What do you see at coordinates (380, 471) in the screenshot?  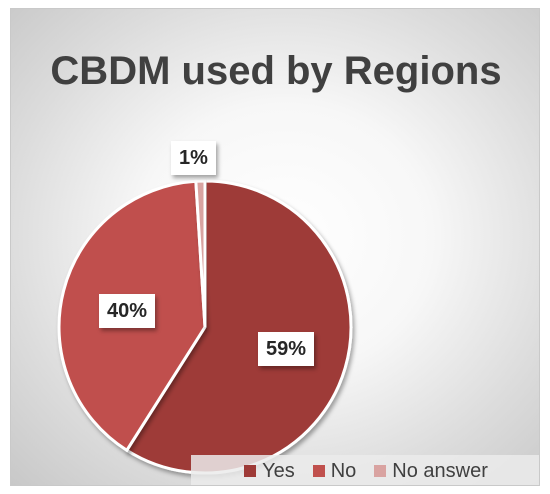 I see `legend-swatch-no-answer` at bounding box center [380, 471].